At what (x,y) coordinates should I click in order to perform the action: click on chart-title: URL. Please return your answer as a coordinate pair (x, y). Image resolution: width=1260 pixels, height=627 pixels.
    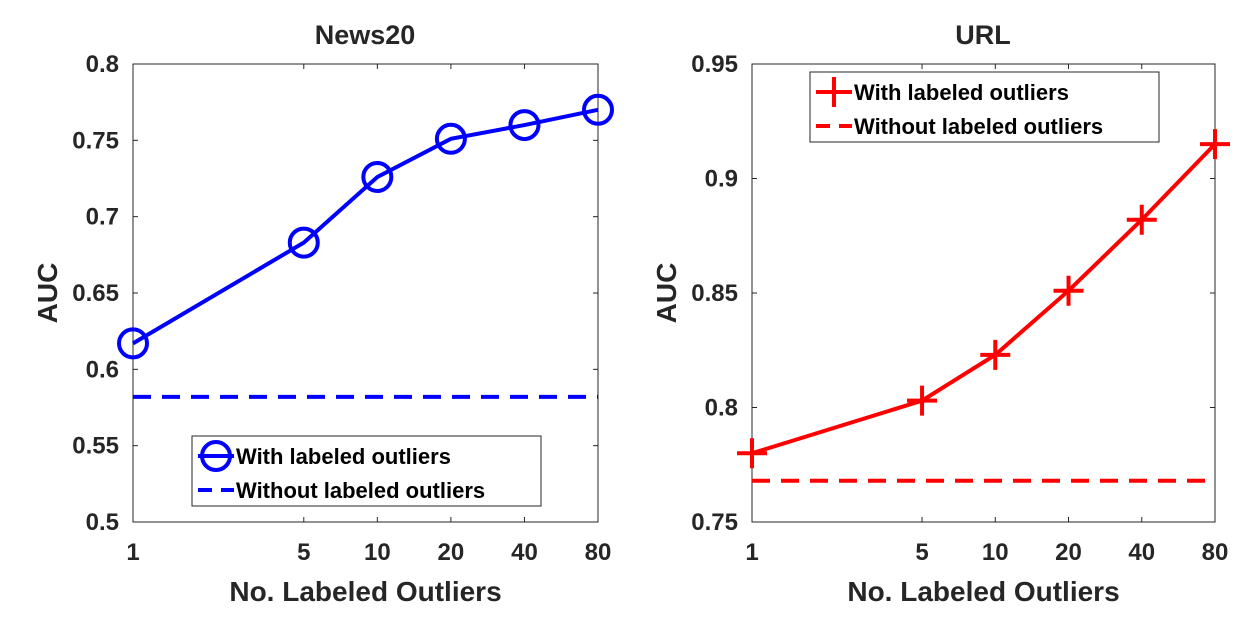
    Looking at the image, I should click on (983, 35).